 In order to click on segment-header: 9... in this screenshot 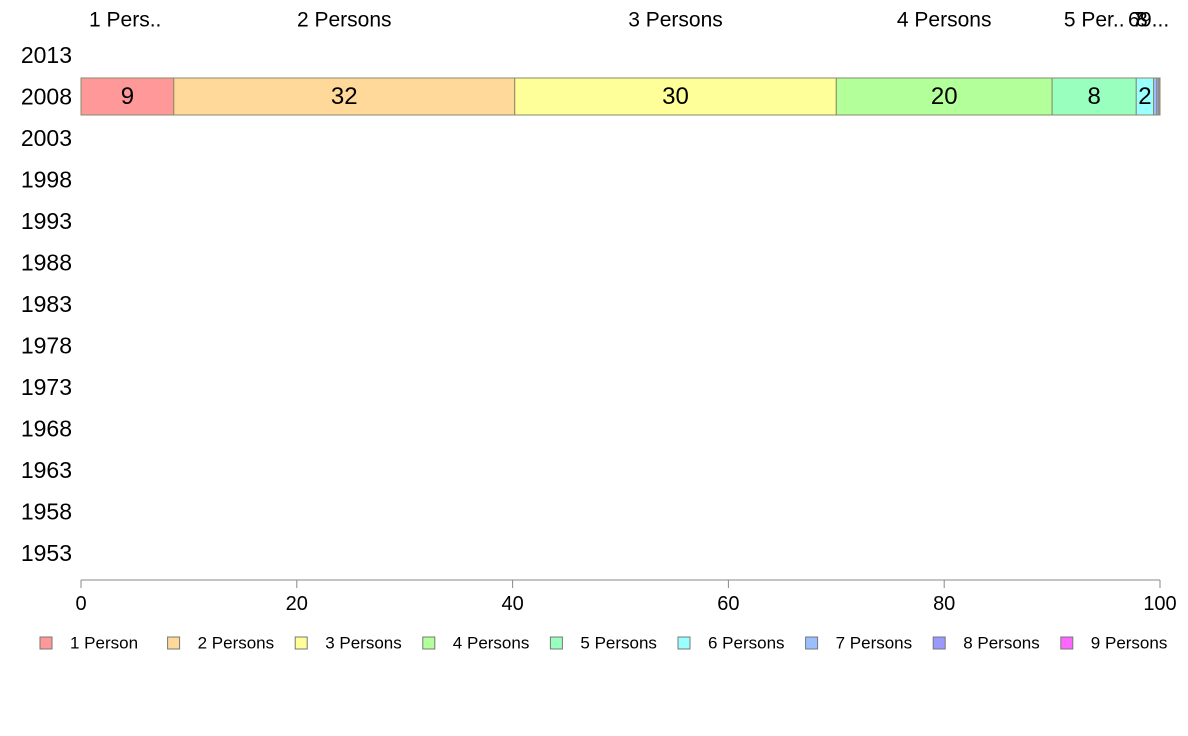, I will do `click(1154, 20)`.